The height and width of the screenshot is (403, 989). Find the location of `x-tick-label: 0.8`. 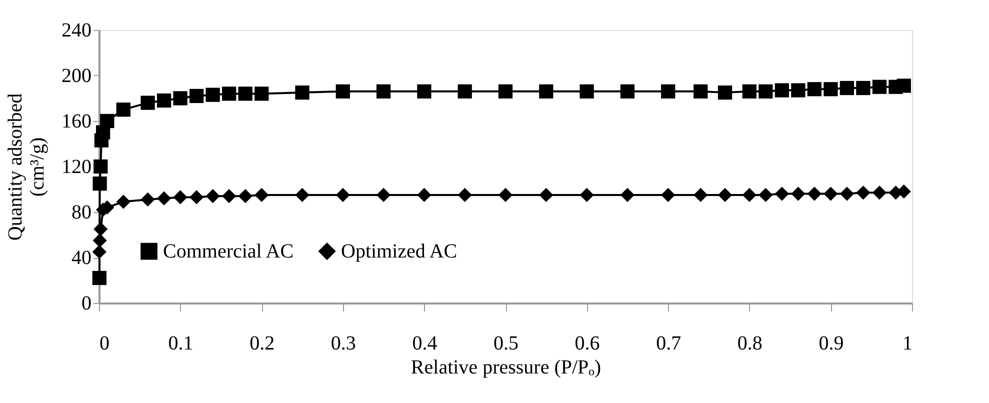

x-tick-label: 0.8 is located at coordinates (749, 343).